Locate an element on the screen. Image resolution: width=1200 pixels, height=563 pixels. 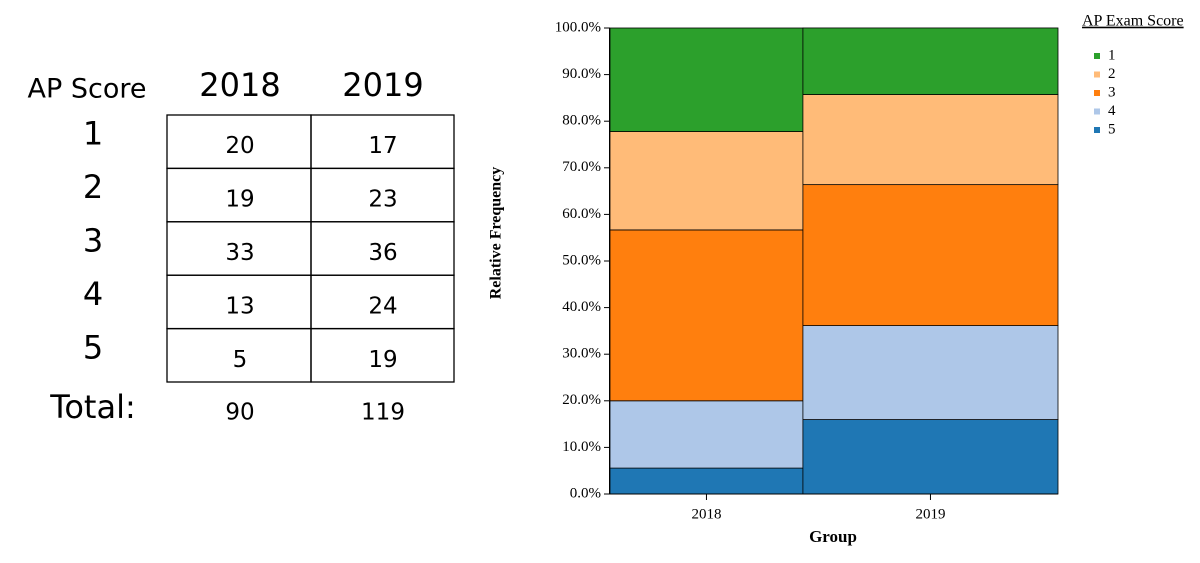
table-cell is located at coordinates (382, 355).